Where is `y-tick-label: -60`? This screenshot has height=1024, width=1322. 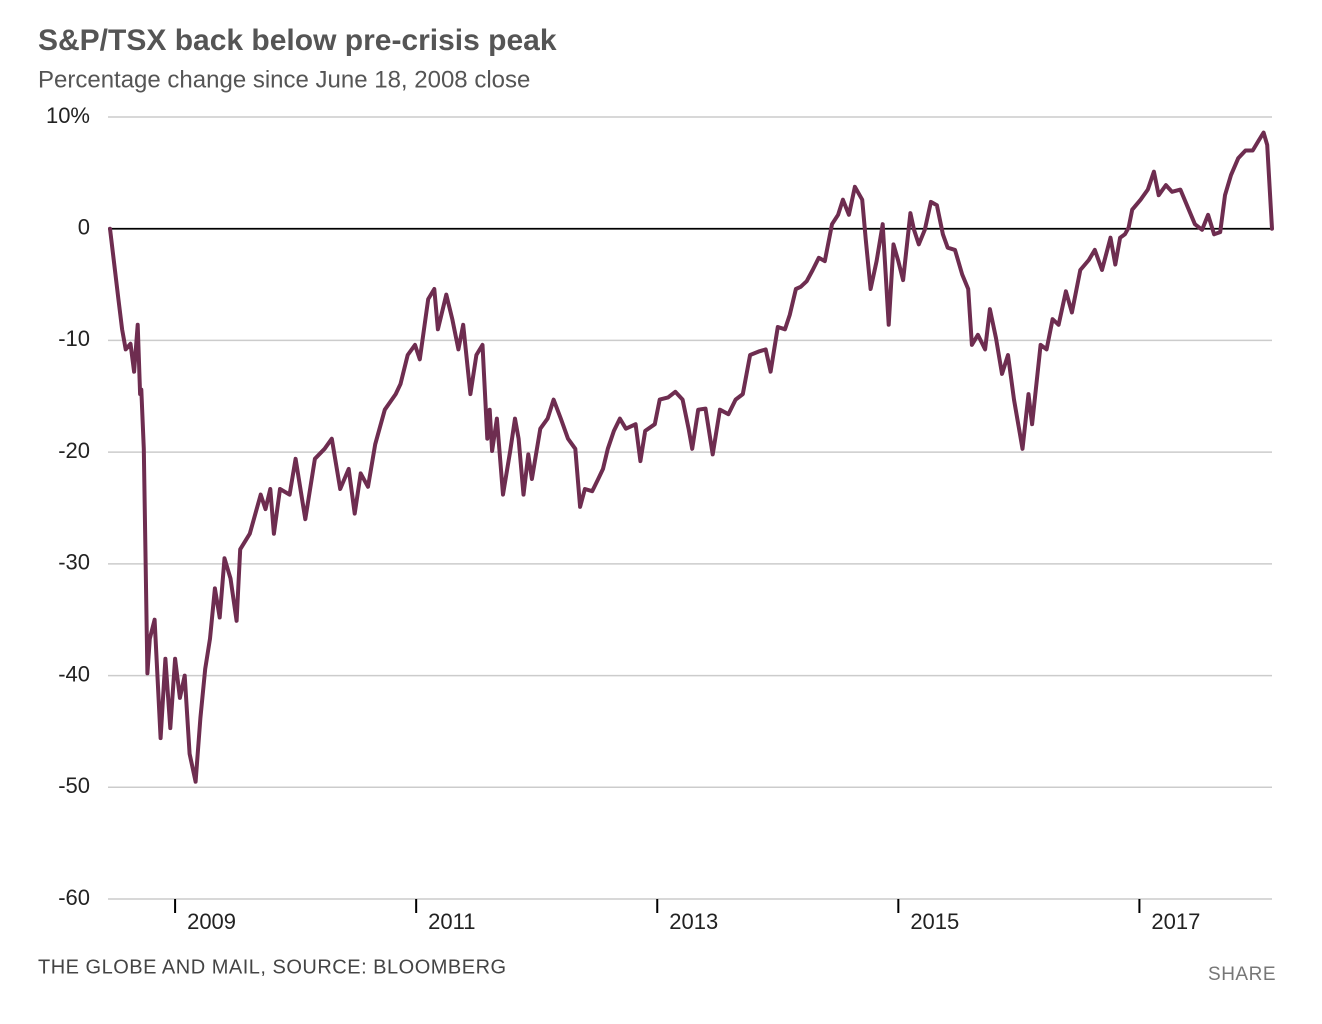
y-tick-label: -60 is located at coordinates (74, 897).